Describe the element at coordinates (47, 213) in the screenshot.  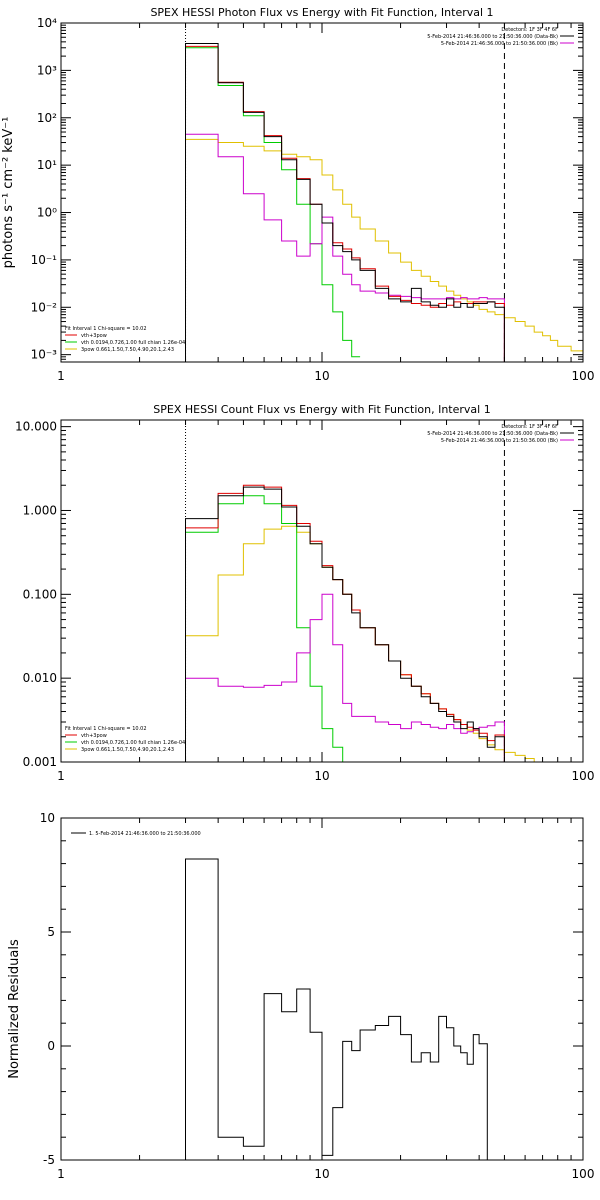
I see `y-tick-label: 10⁰` at that location.